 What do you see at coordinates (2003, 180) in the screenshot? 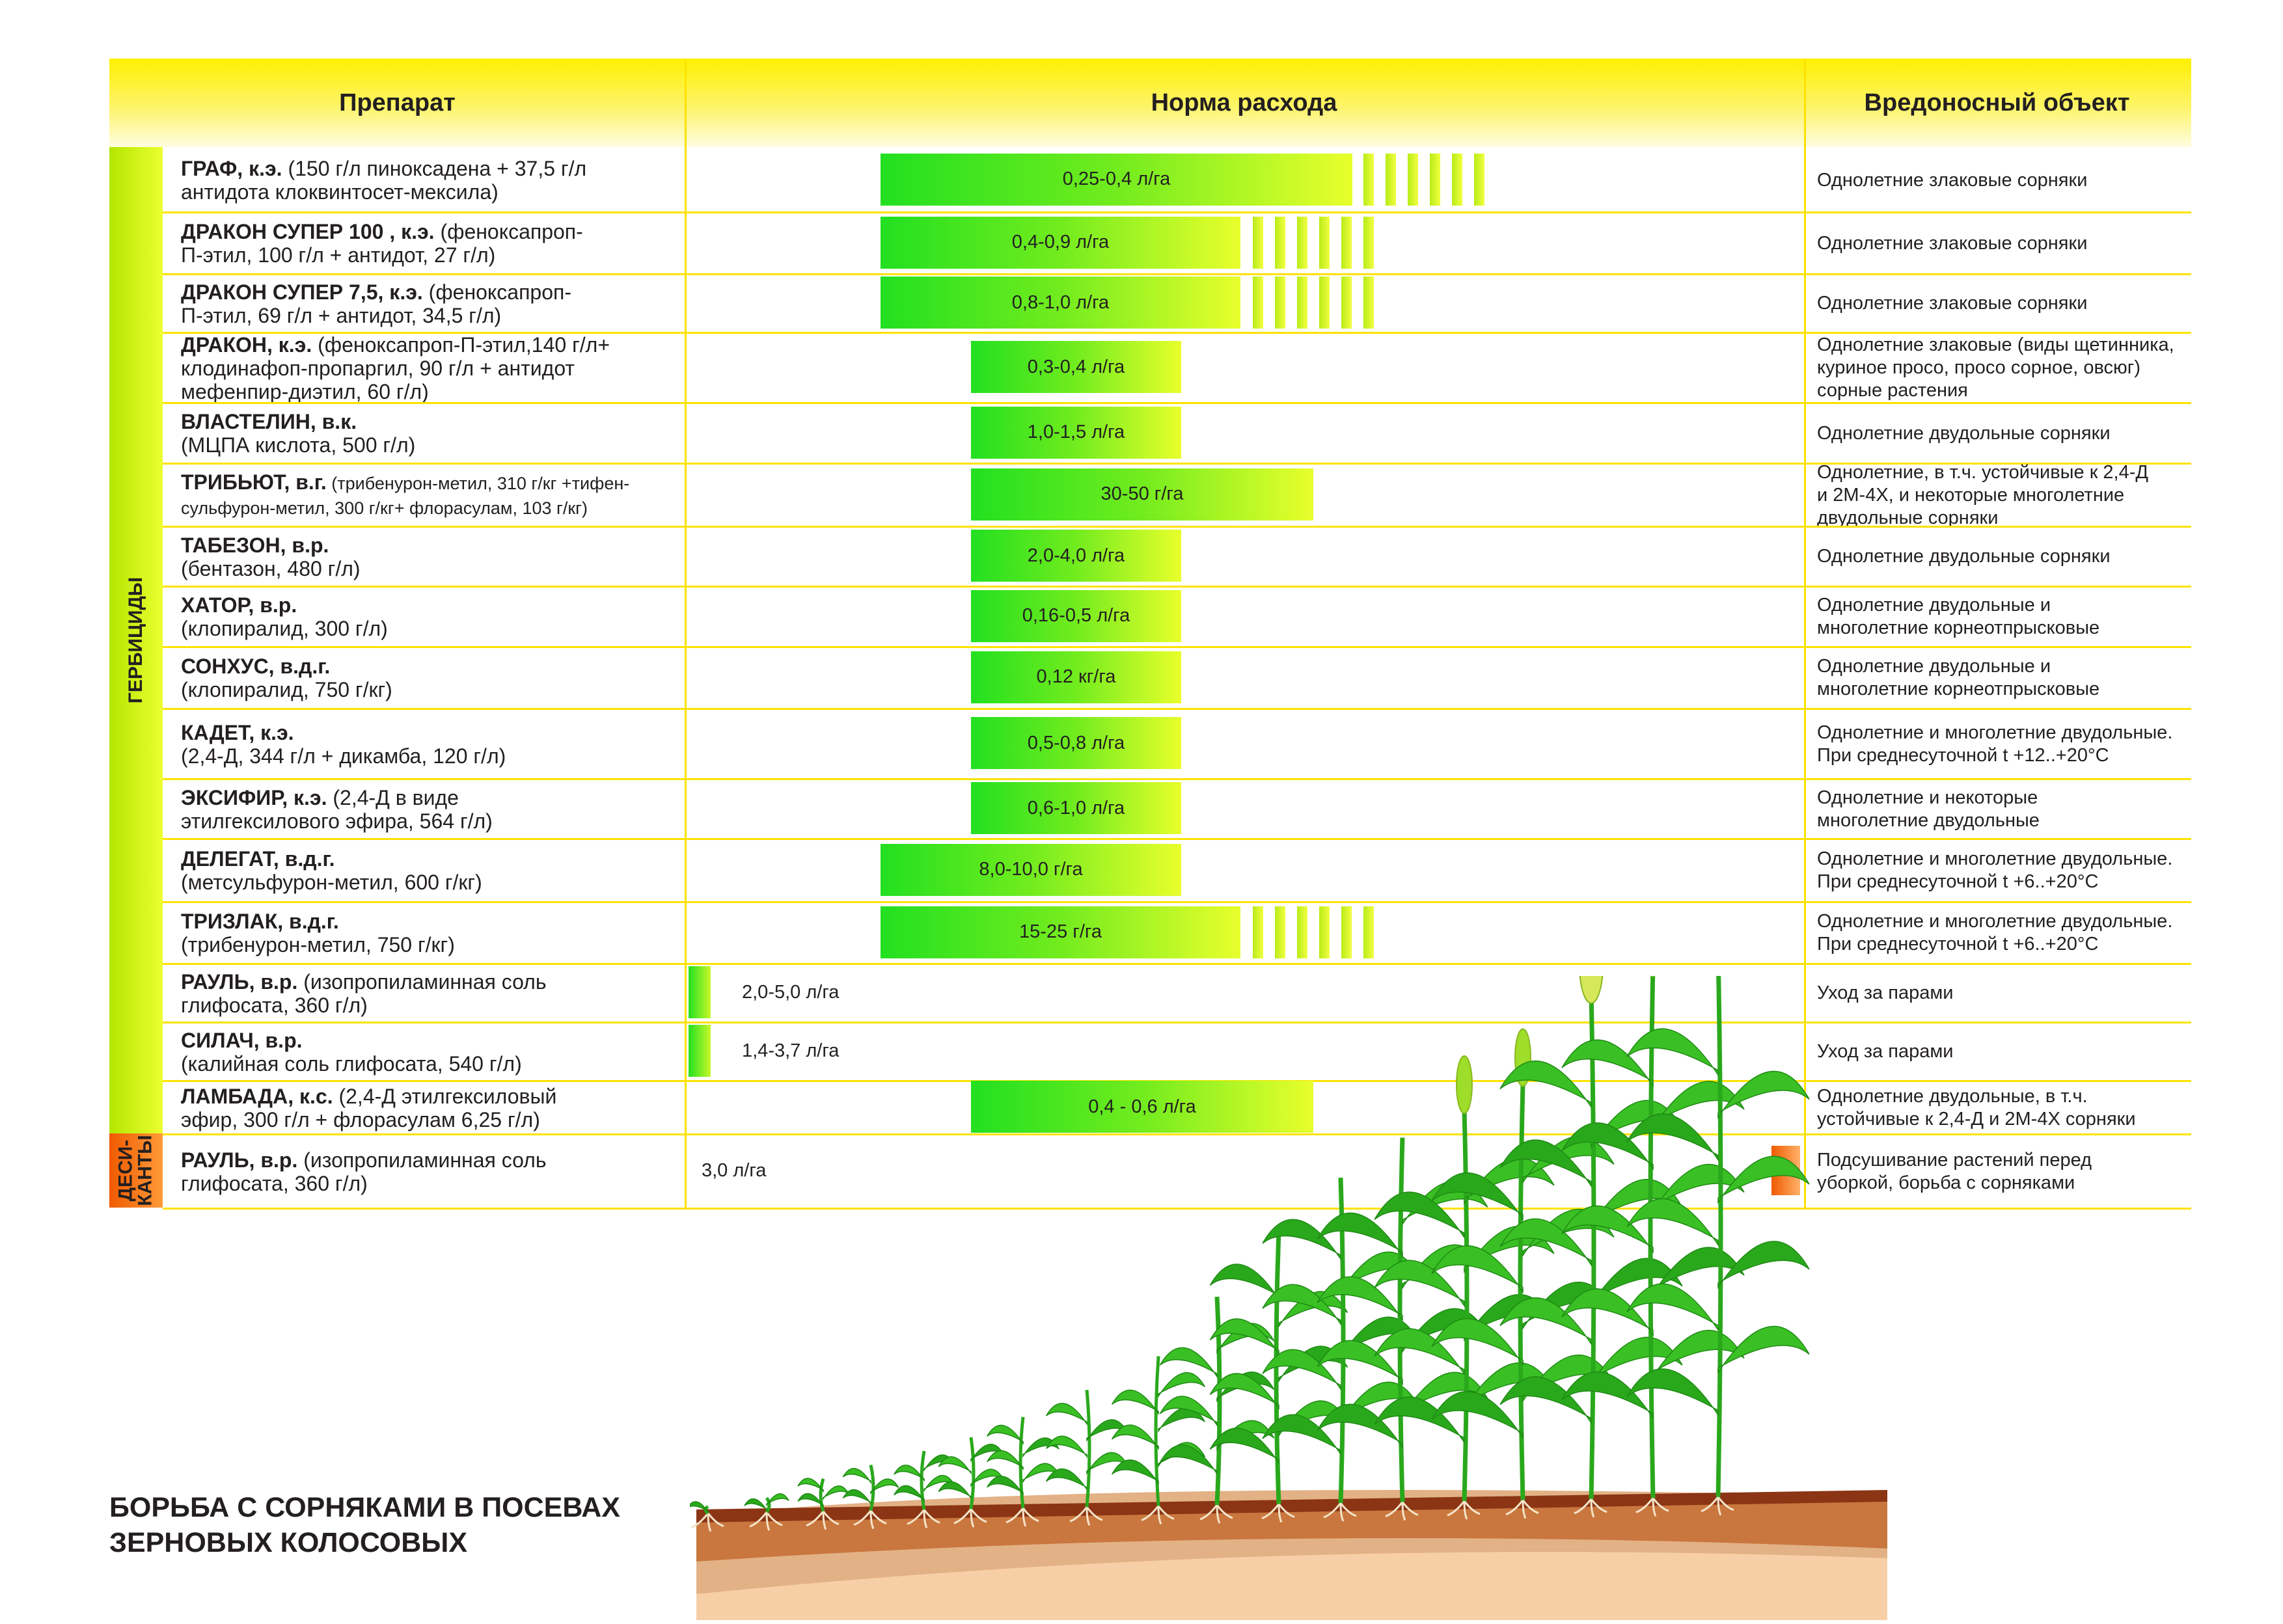
I see `target-cell: Однолетние злаковые сорняки` at bounding box center [2003, 180].